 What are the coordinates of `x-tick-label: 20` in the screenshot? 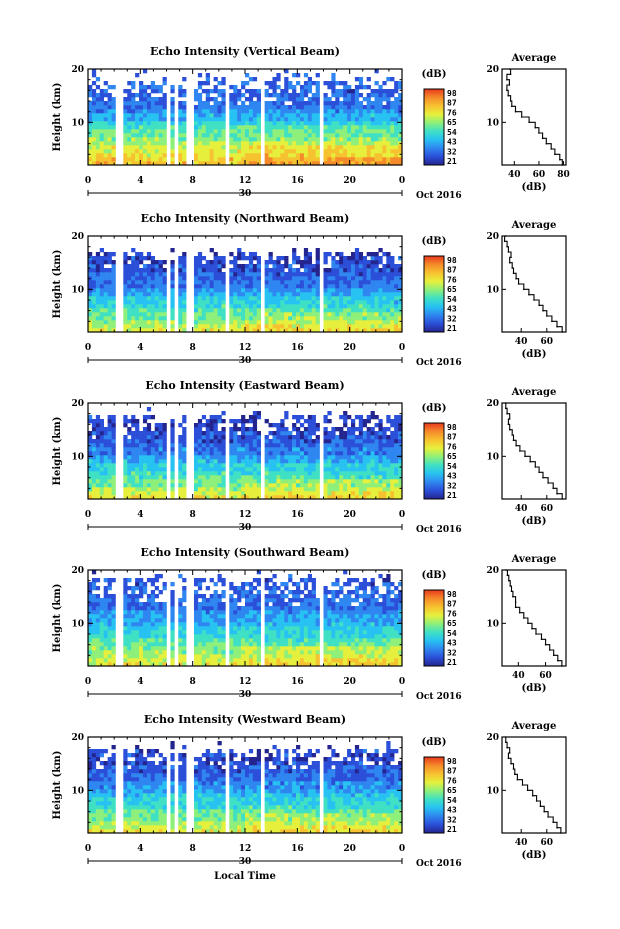 It's located at (349, 181).